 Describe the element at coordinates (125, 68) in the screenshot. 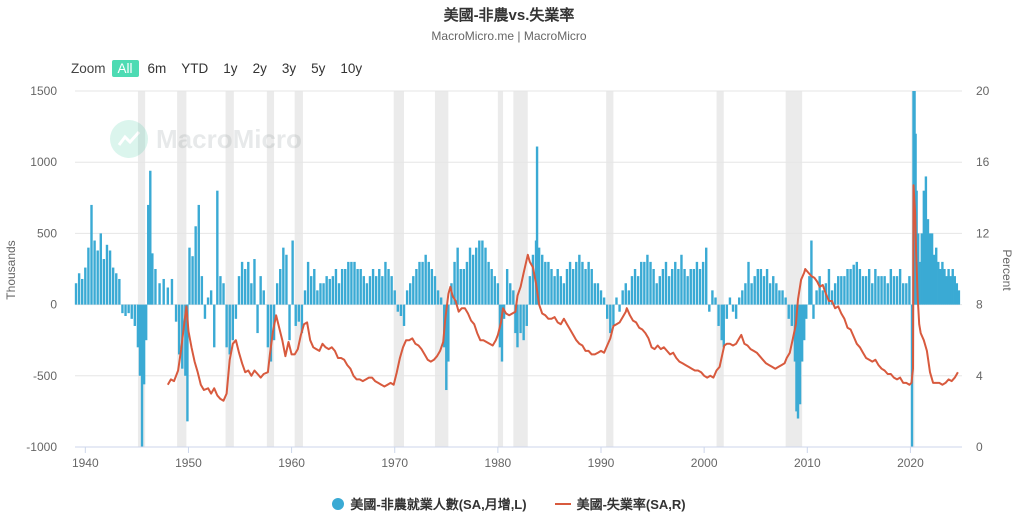

I see `zoom-button-all: All` at that location.